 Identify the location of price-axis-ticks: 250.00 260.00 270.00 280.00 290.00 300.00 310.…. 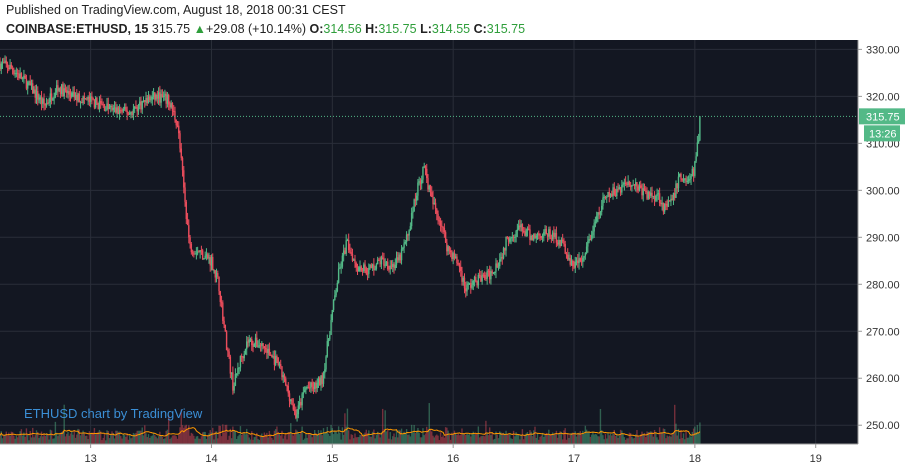
(879, 238).